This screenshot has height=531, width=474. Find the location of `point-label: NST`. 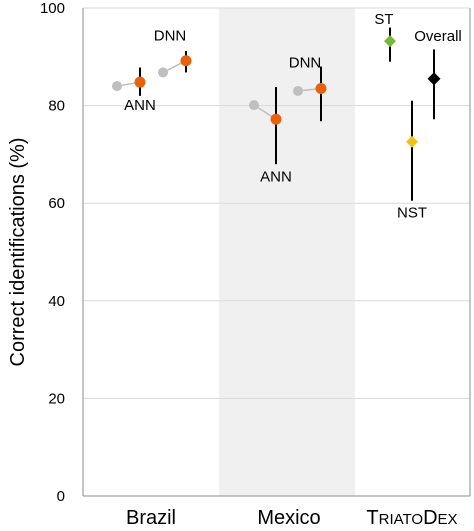

point-label: NST is located at coordinates (412, 213).